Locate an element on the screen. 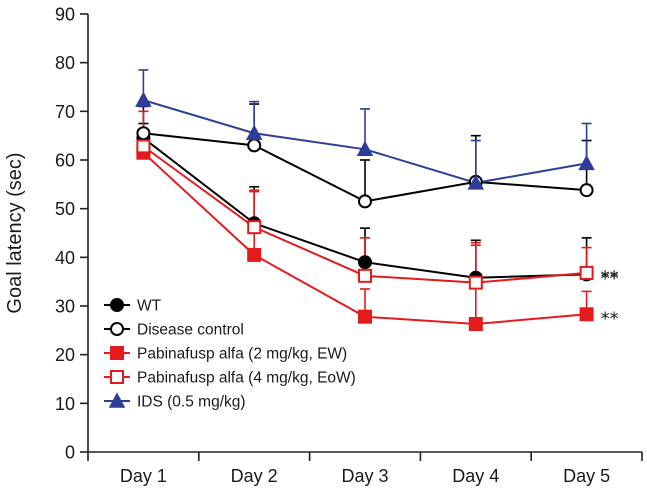 Image resolution: width=647 pixels, height=491 pixels. significance-annotations: ****** is located at coordinates (610, 298).